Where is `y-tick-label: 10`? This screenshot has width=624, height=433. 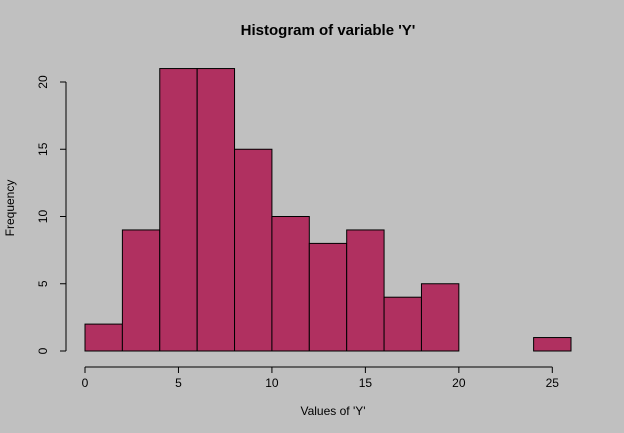
y-tick-label: 10 is located at coordinates (43, 217).